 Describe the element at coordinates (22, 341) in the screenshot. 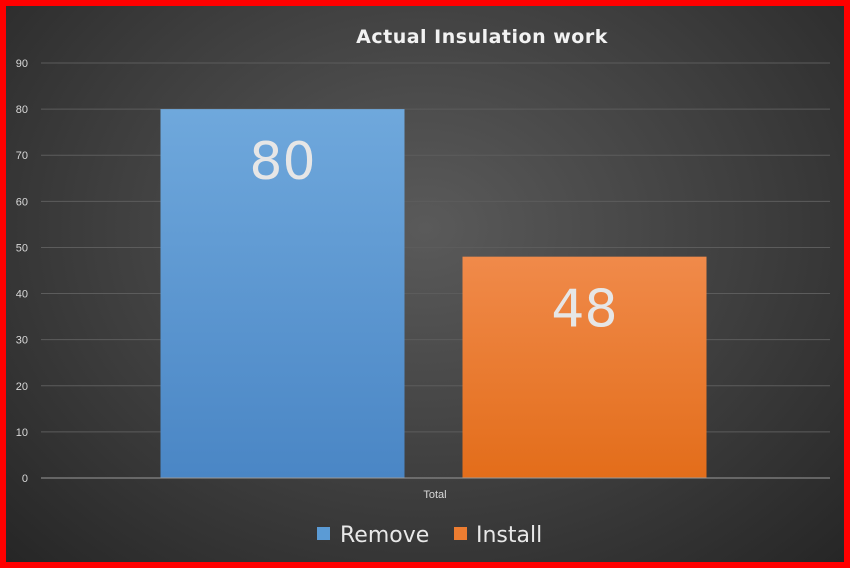

I see `y-tick-label-30: 30` at that location.